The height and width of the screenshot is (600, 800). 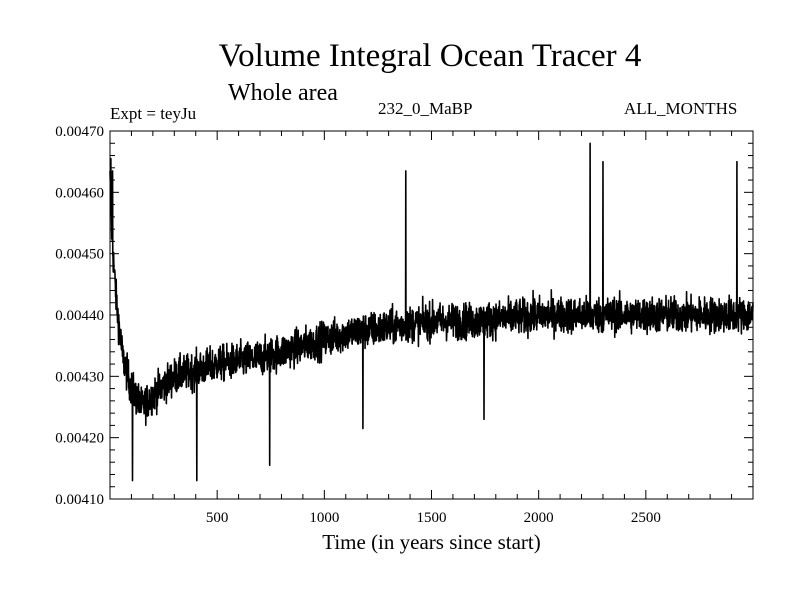 What do you see at coordinates (79, 377) in the screenshot?
I see `y-tick-label: 0.00430` at bounding box center [79, 377].